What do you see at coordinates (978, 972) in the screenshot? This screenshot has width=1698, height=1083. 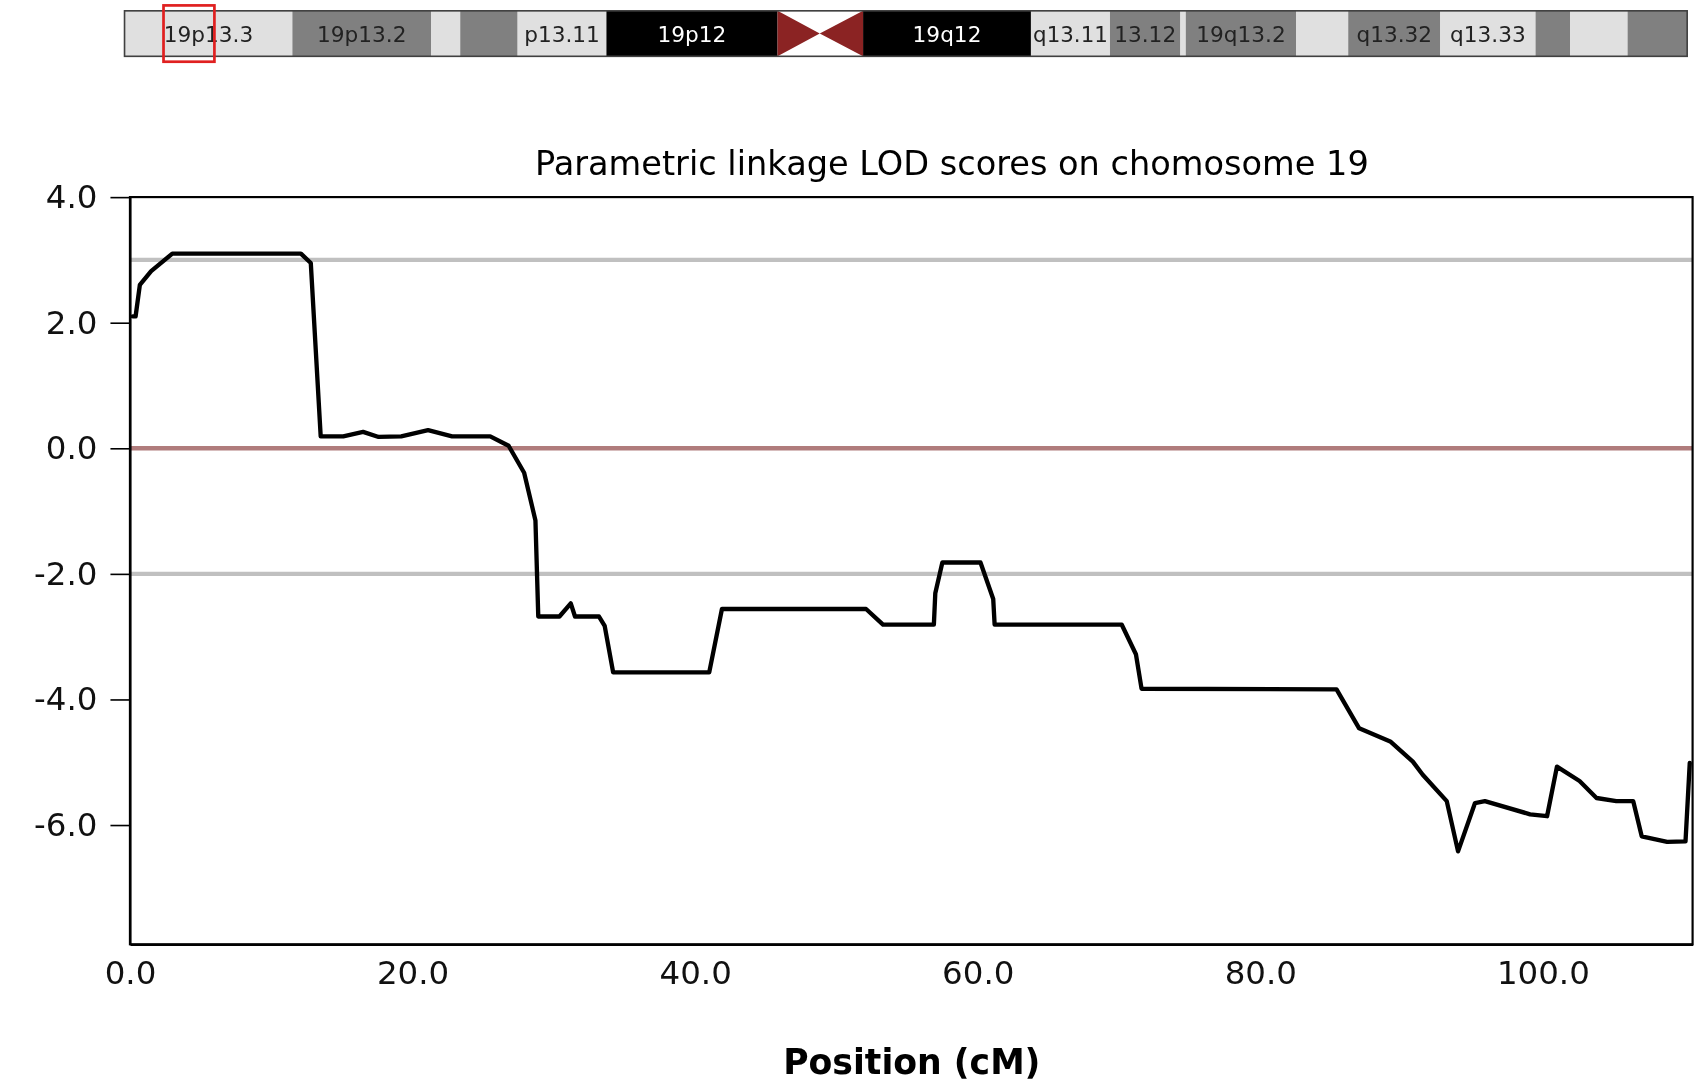 I see `x-tick-label: 60.0` at bounding box center [978, 972].